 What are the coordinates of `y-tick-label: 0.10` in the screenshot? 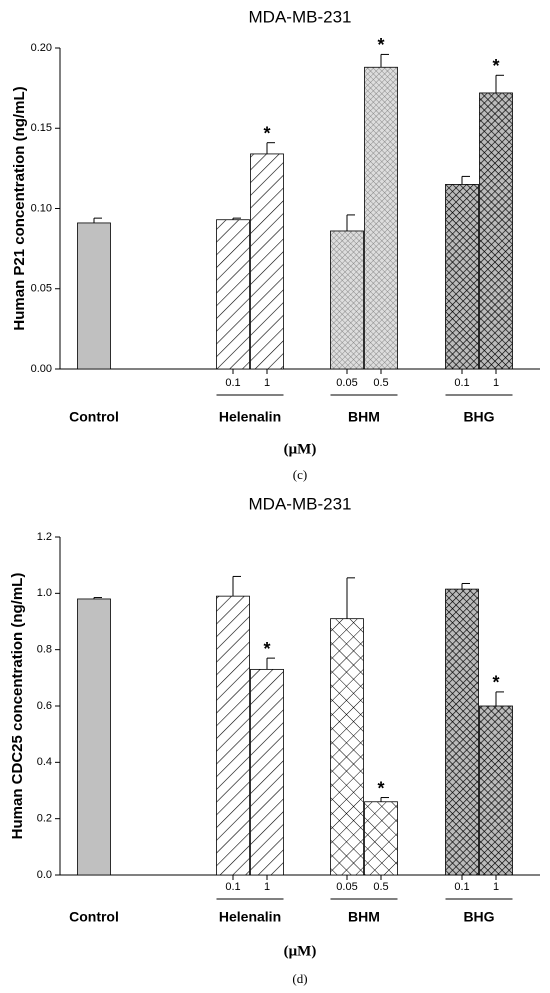 It's located at (41, 208).